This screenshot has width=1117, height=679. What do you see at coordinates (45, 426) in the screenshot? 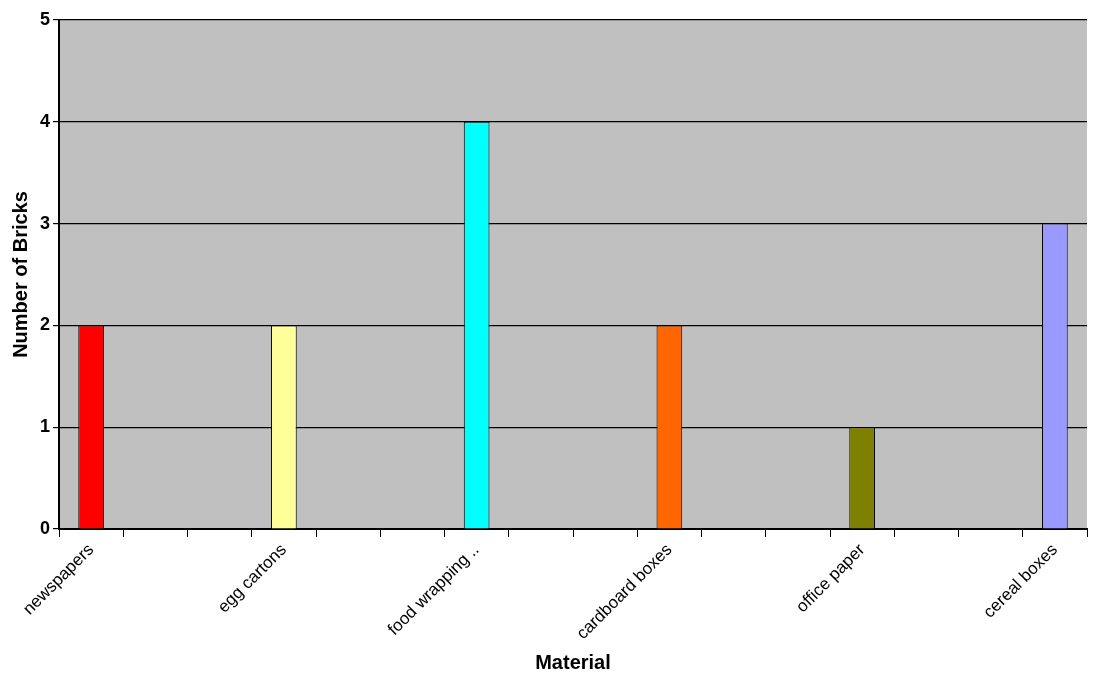
I see `y-tick-label: 1` at bounding box center [45, 426].